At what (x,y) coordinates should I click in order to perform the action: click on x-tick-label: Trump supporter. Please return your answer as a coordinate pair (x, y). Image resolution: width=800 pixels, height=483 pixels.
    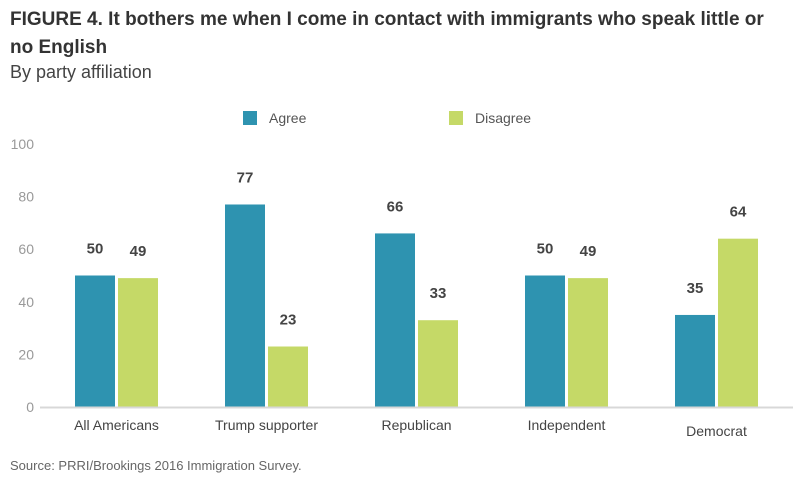
    Looking at the image, I should click on (266, 425).